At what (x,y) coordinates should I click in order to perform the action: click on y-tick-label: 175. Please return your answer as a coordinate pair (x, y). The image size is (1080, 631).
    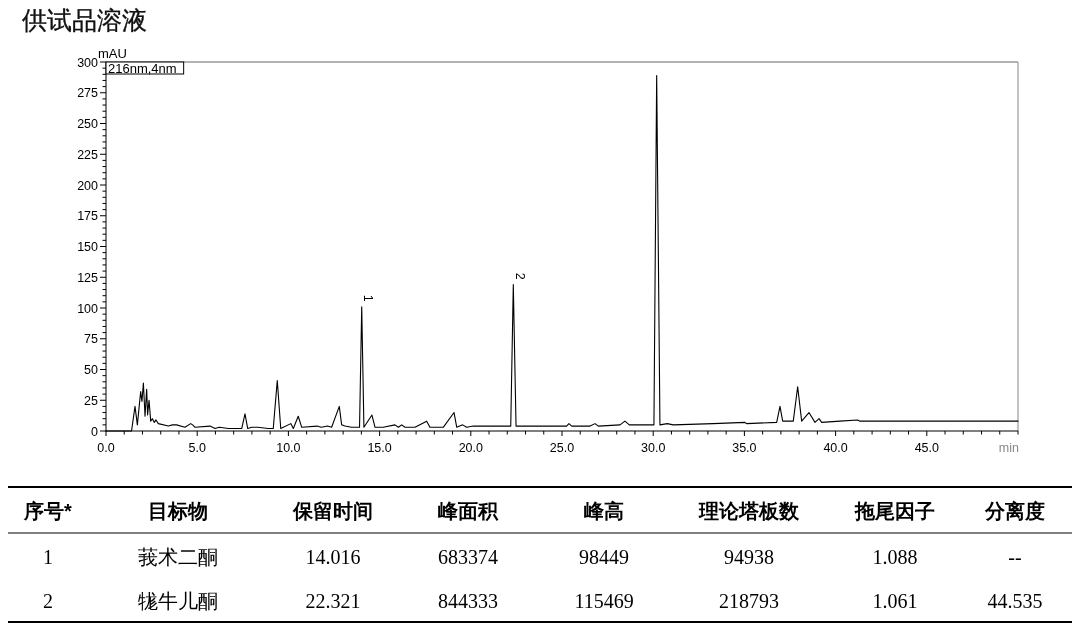
    Looking at the image, I should click on (88, 216).